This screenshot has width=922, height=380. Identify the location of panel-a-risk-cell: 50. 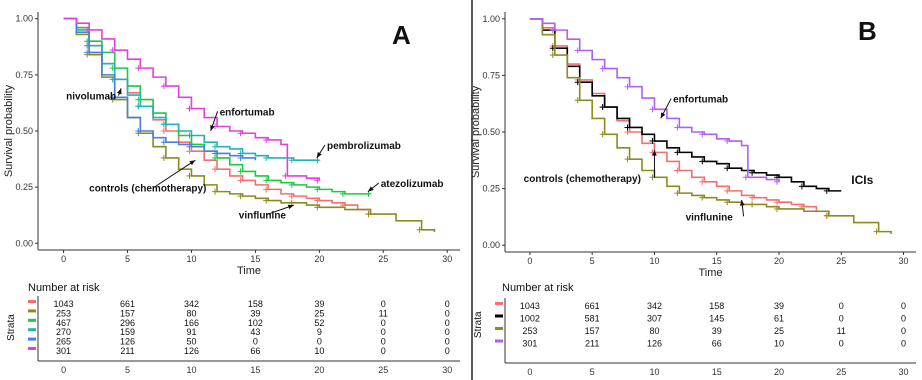
(191, 342).